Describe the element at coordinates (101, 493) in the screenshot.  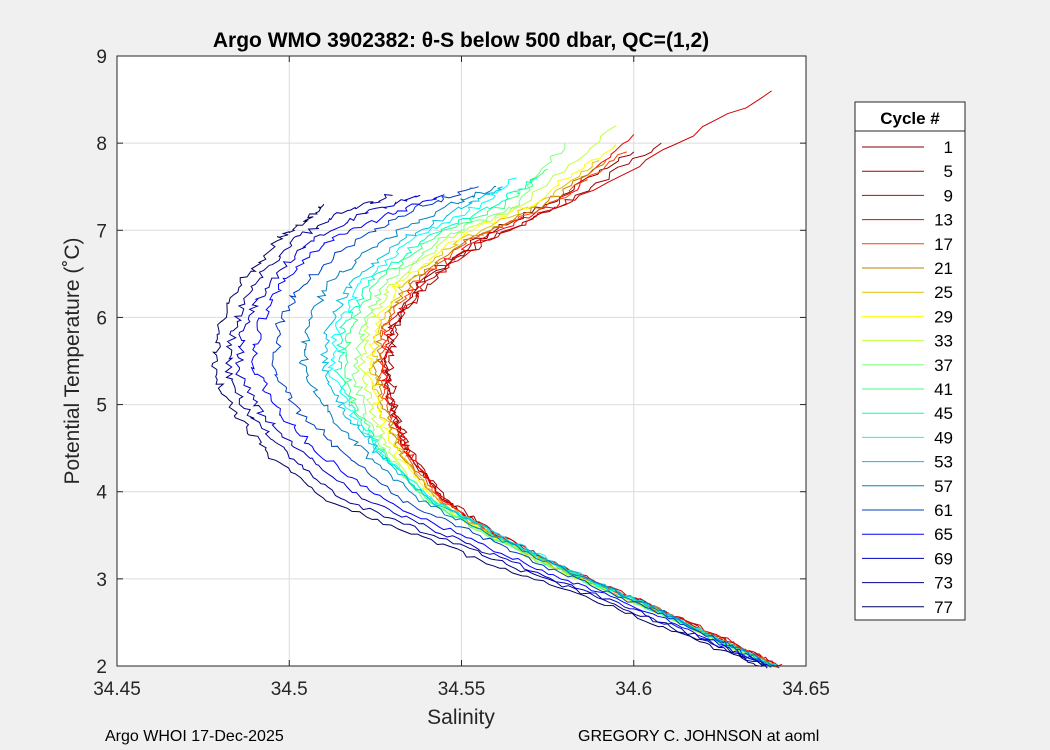
I see `y-tick-label: 4` at that location.